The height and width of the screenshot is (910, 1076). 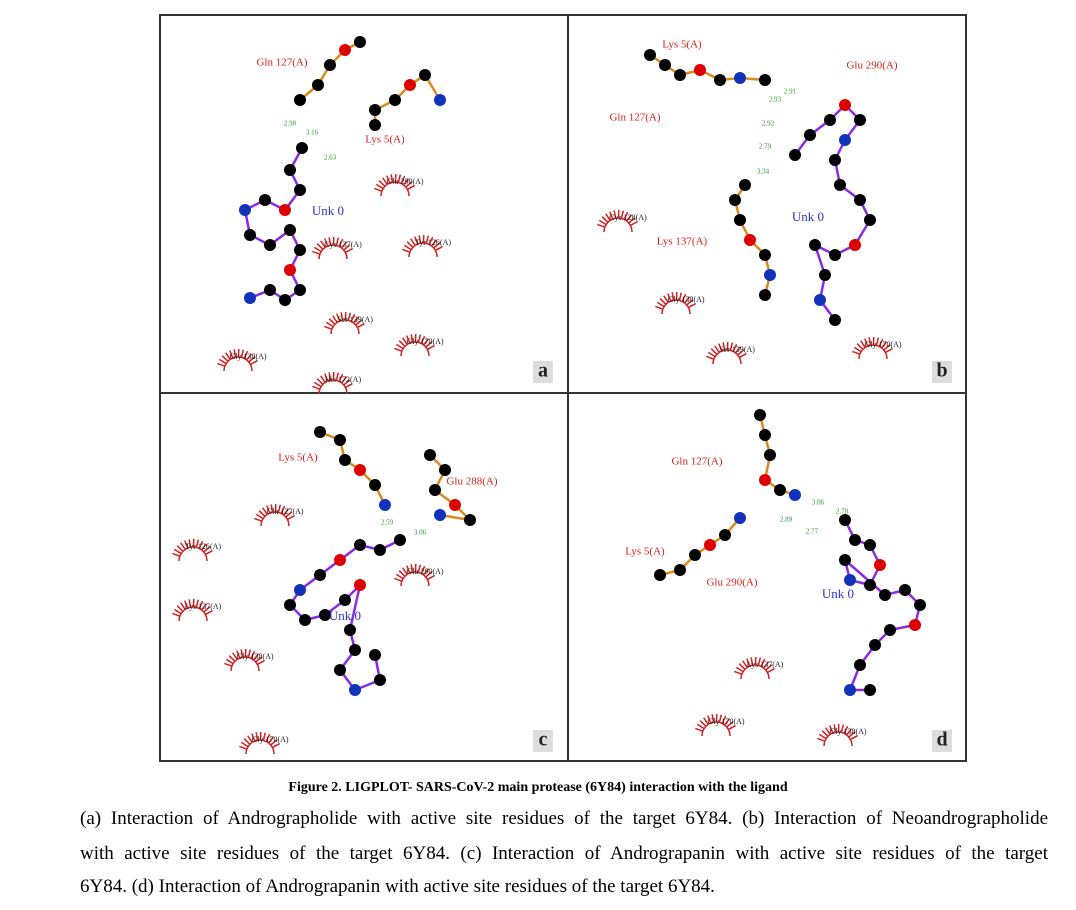 I want to click on panel-letter: a, so click(x=543, y=371).